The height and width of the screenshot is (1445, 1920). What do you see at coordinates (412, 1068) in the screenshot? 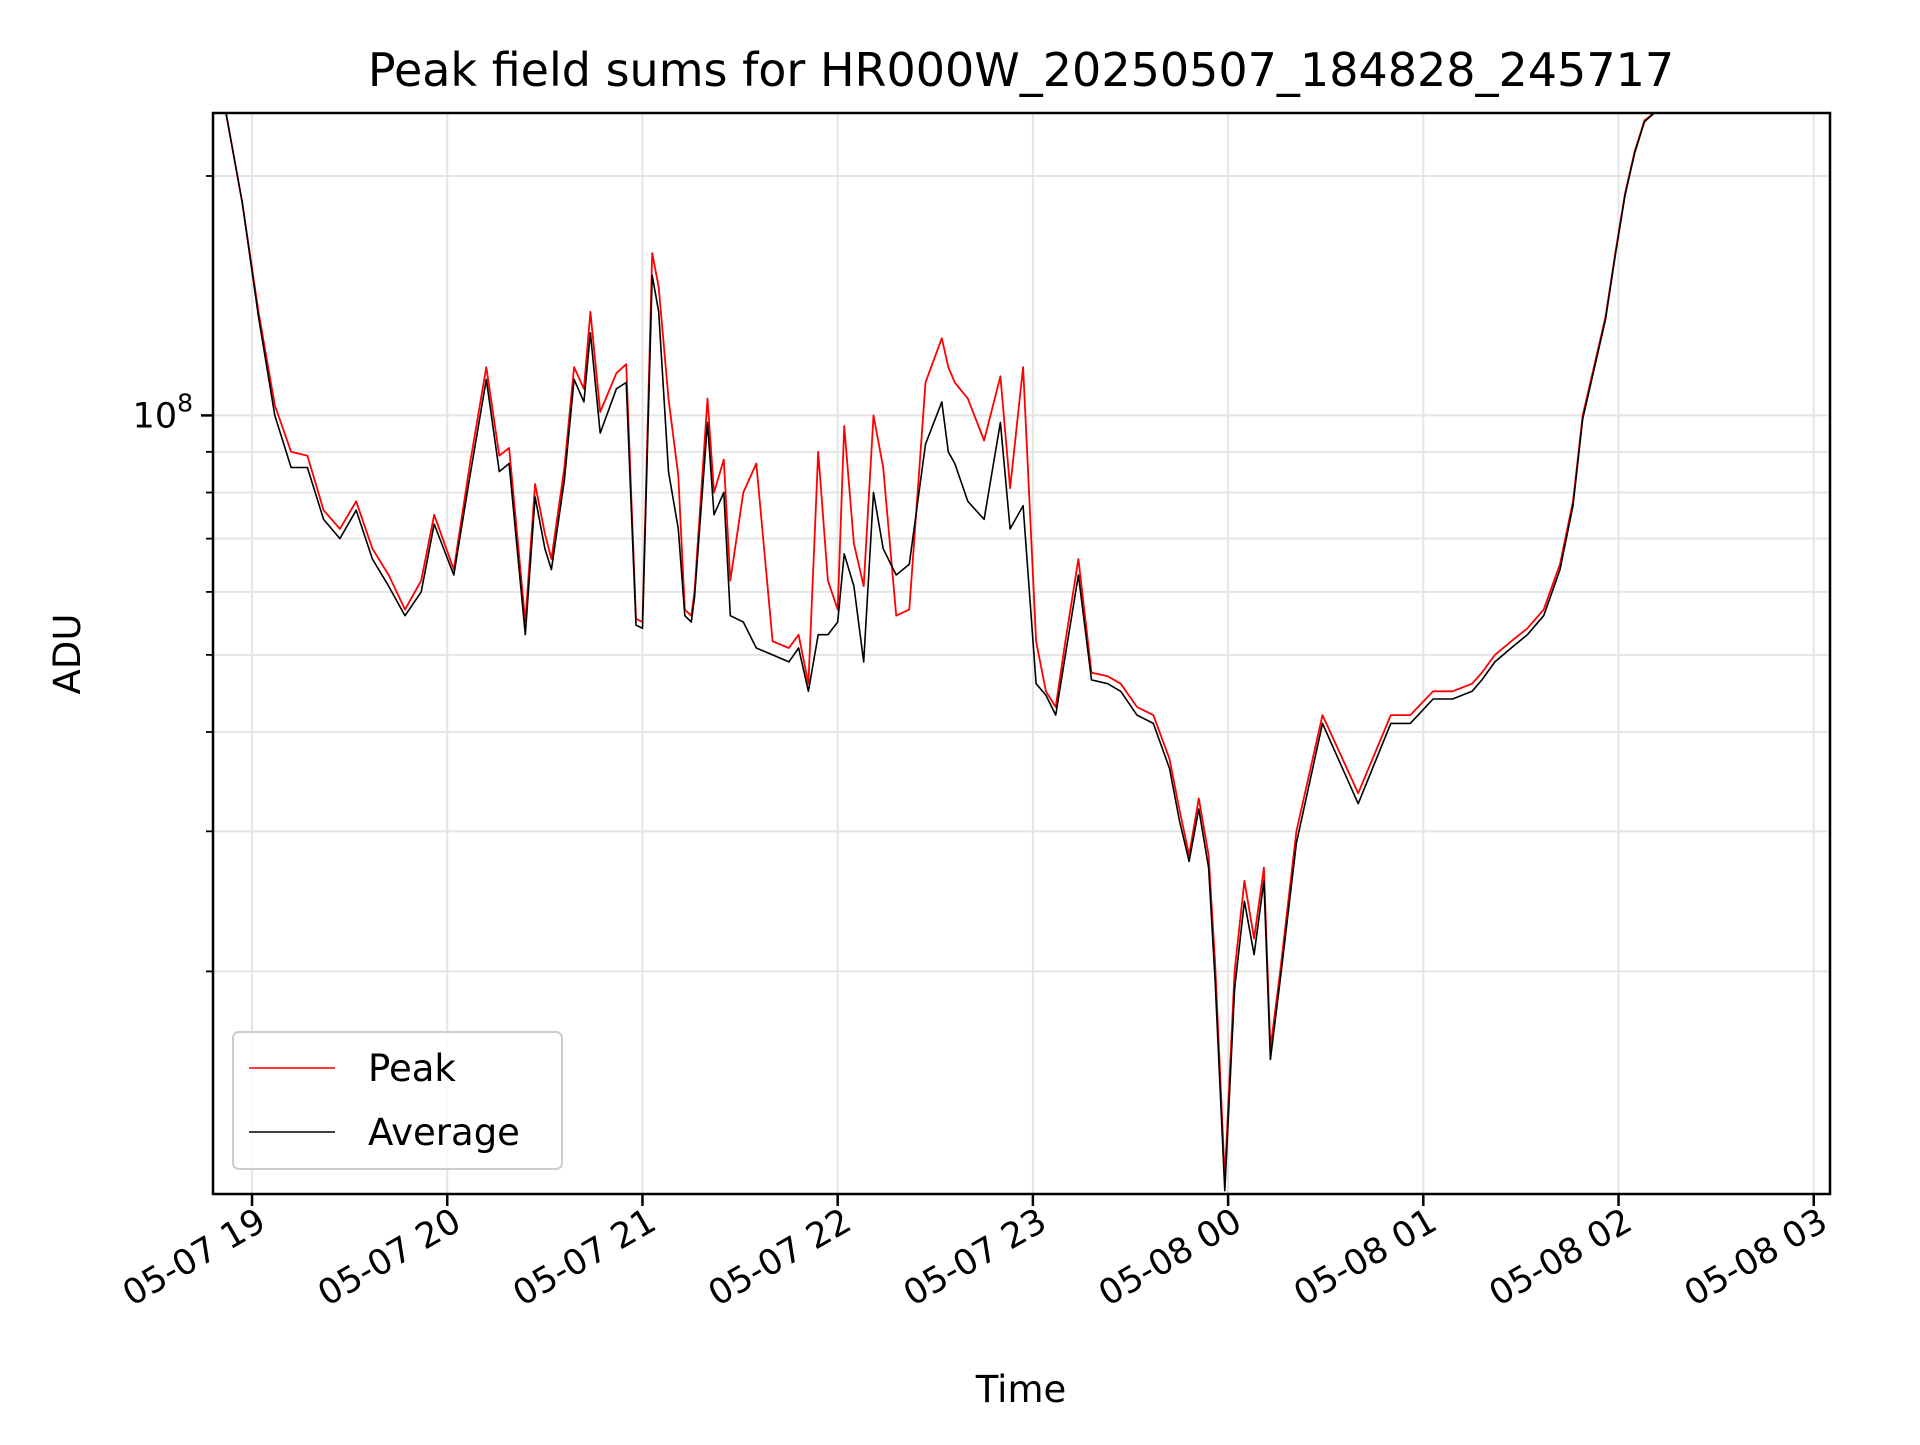
I see `legend-label-peak: Peak` at bounding box center [412, 1068].